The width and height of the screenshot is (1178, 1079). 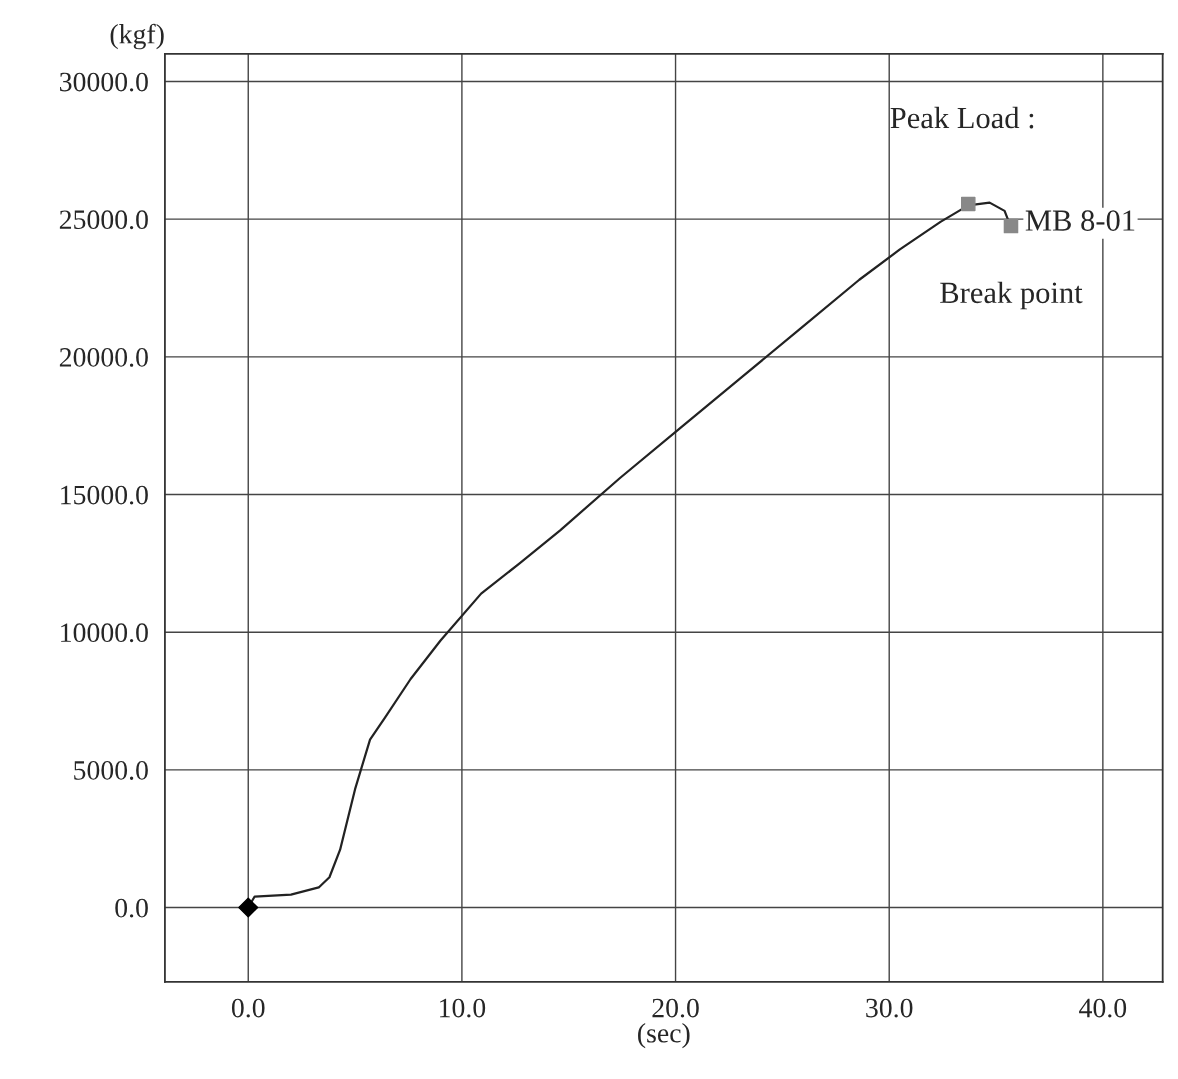 What do you see at coordinates (103, 220) in the screenshot?
I see `y-tick-label: 25000.0` at bounding box center [103, 220].